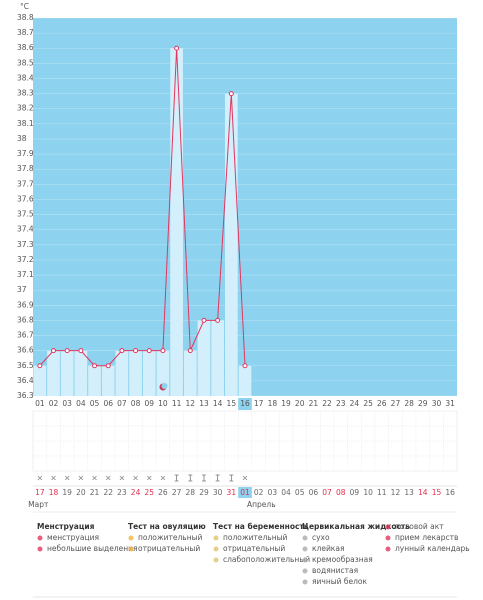 This screenshot has width=483, height=600. I want to click on date-label: 09, so click(355, 492).